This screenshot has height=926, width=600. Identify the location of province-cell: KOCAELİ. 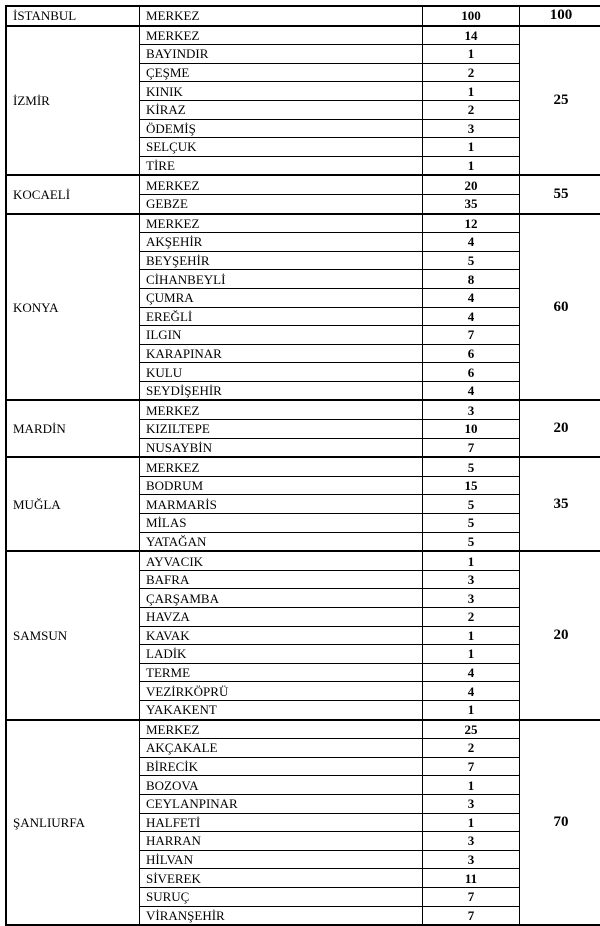
(73, 194).